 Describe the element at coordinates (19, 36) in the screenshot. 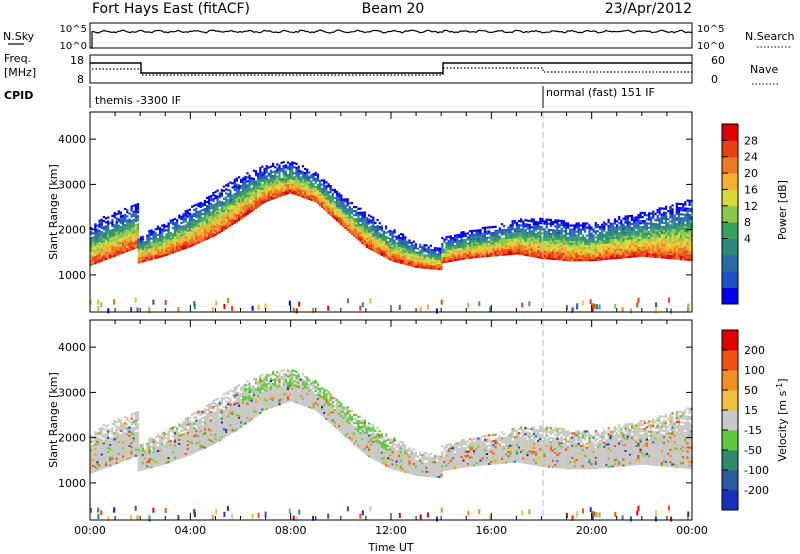

I see `nsky-label: N.Sky` at that location.